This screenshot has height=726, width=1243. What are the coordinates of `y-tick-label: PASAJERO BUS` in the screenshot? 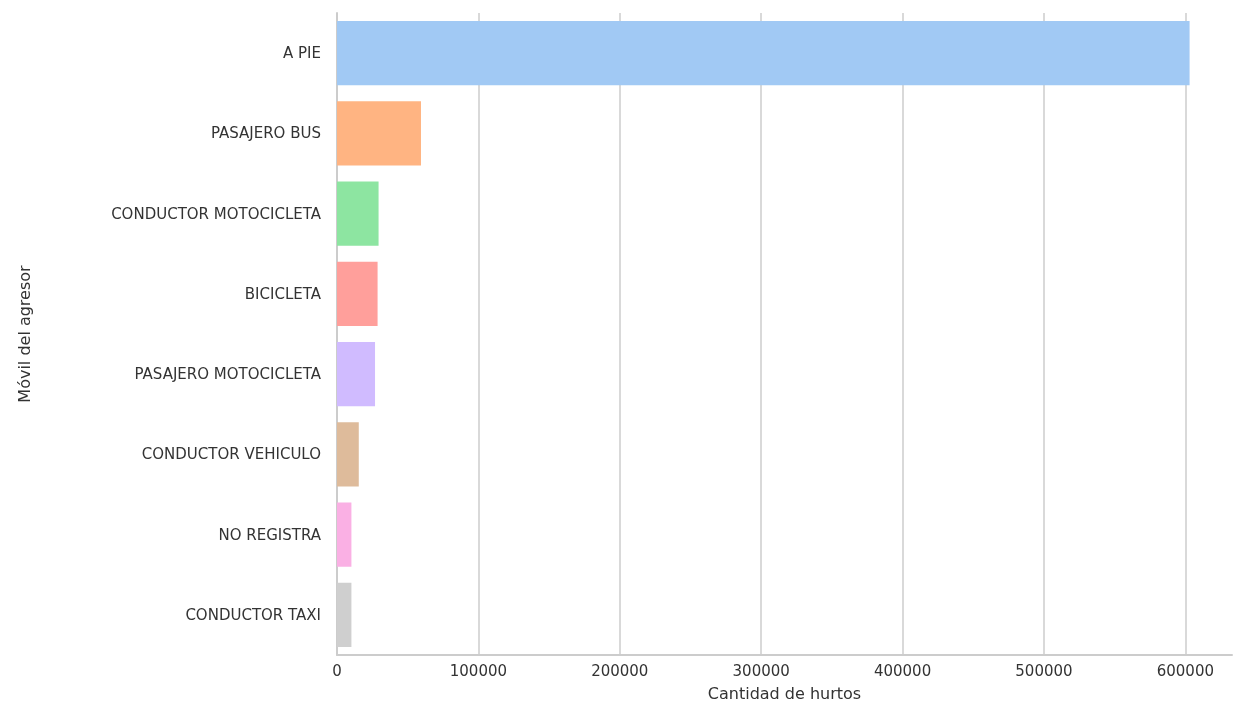 It's located at (265, 133).